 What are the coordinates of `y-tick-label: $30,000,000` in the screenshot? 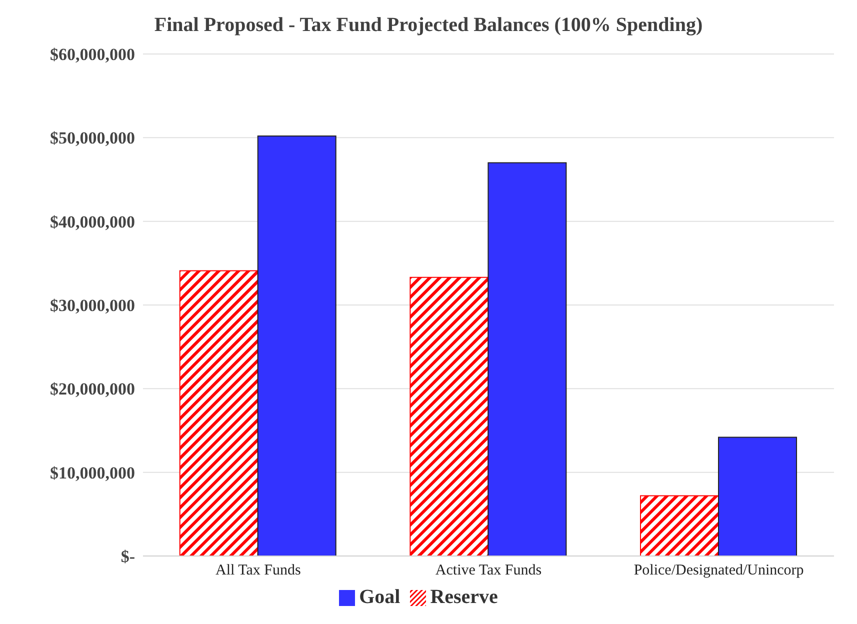 It's located at (92, 306).